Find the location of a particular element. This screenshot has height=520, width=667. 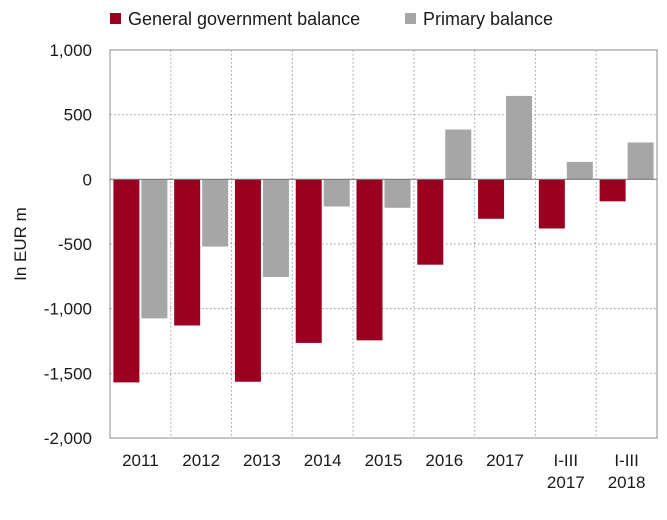

y-tick-label: -1,500 is located at coordinates (68, 373).